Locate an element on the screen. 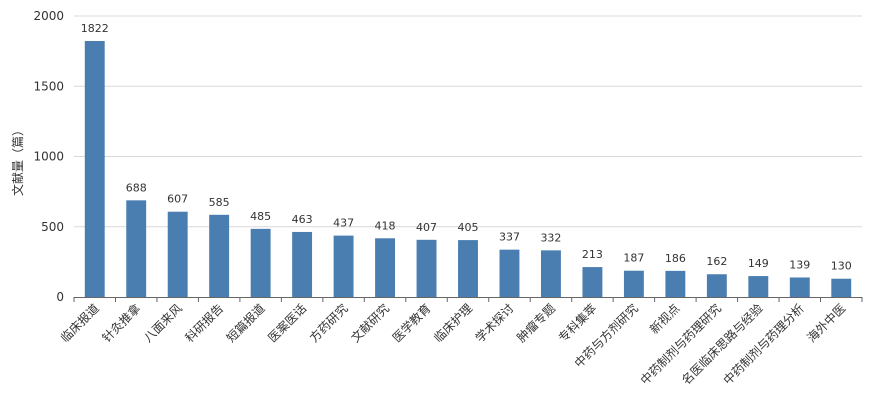  data-label: 187 is located at coordinates (633, 258).